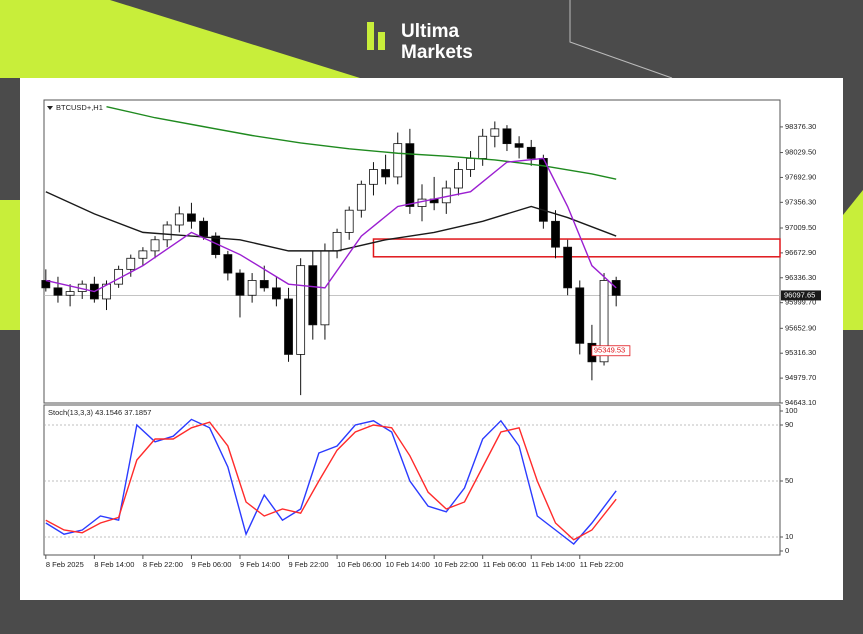 The image size is (863, 634). Describe the element at coordinates (800, 352) in the screenshot. I see `y-tick-label: 95316.30` at that location.